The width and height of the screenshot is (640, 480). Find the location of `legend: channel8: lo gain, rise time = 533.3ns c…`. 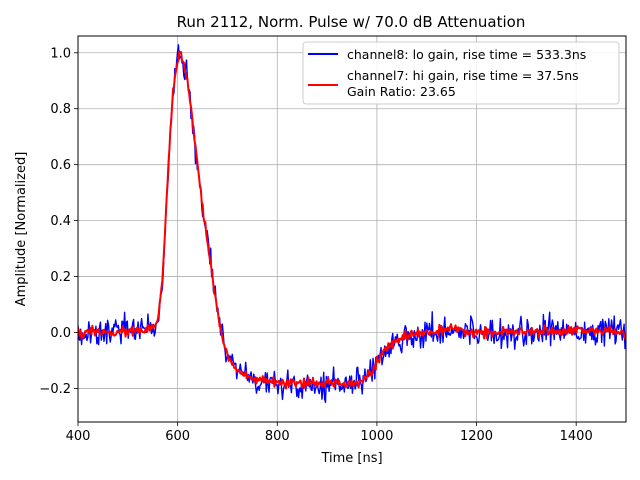

legend: channel8: lo gain, rise time = 533.3ns c… is located at coordinates (461, 73).